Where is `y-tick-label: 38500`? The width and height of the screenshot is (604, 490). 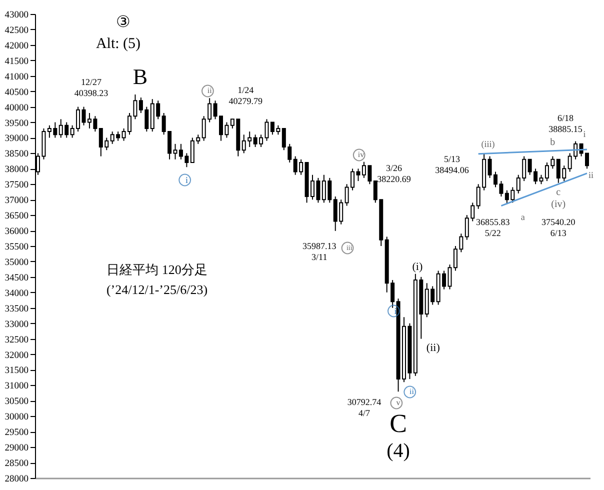 y-tick-label: 38500 is located at coordinates (16, 155).